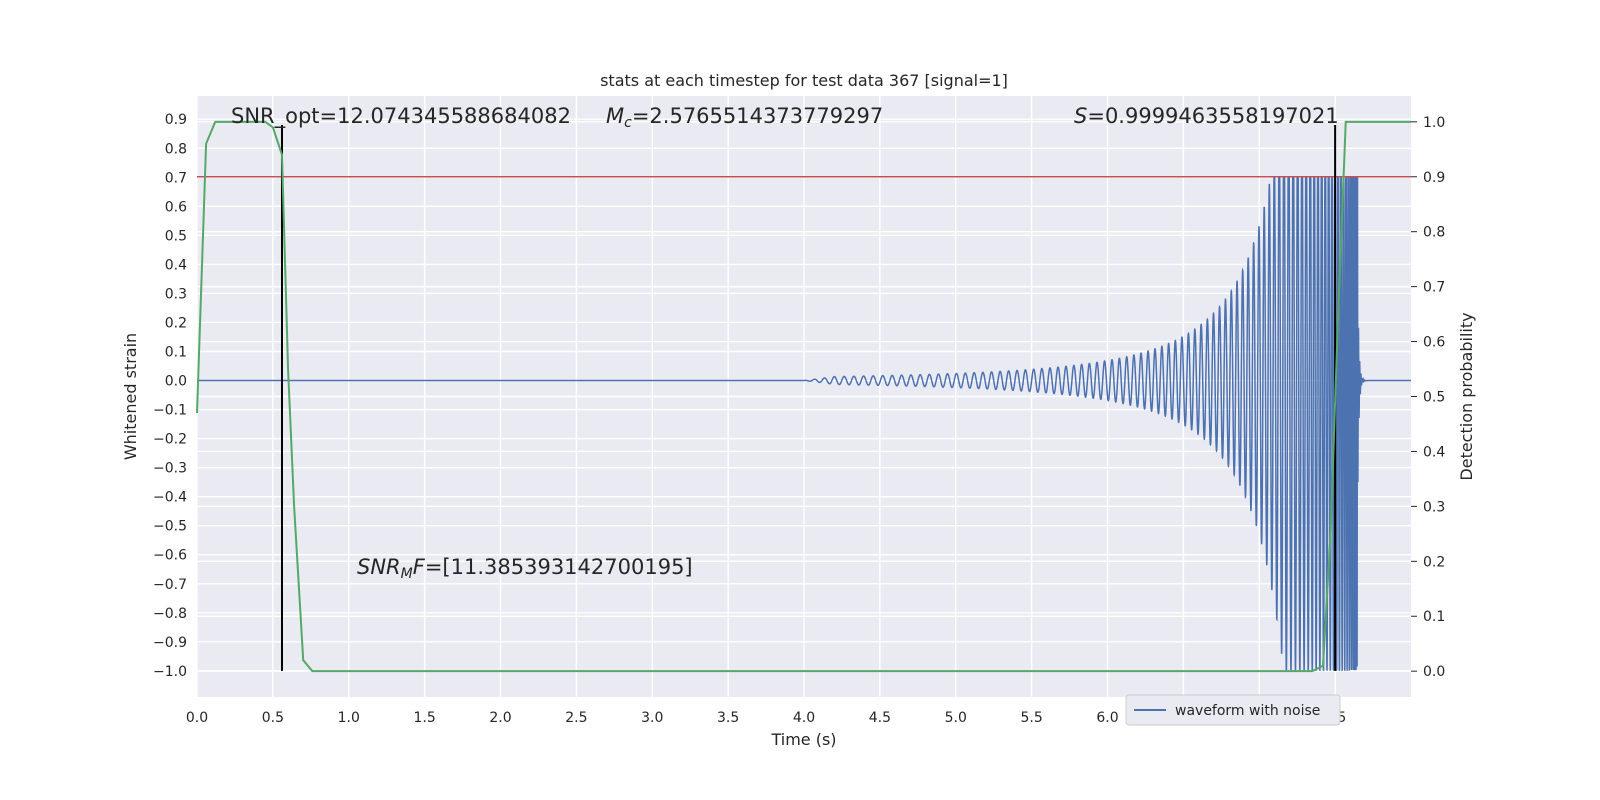 The image size is (1600, 800). Describe the element at coordinates (170, 672) in the screenshot. I see `y-tick-label: −1.0` at that location.